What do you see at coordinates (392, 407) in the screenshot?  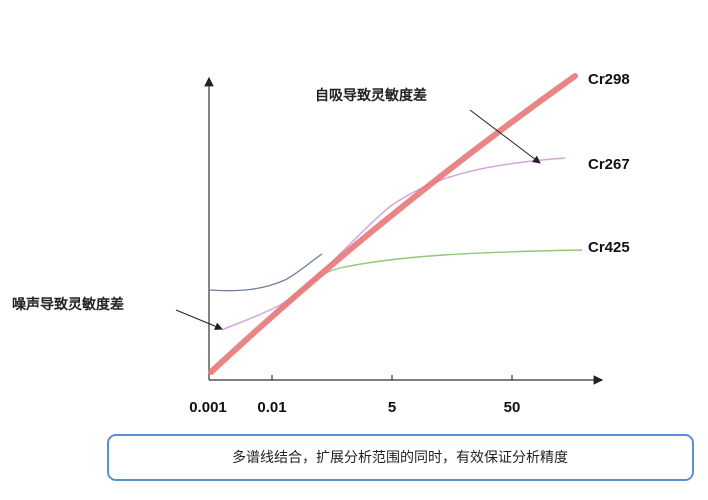 I see `x-tick-label: 5` at bounding box center [392, 407].